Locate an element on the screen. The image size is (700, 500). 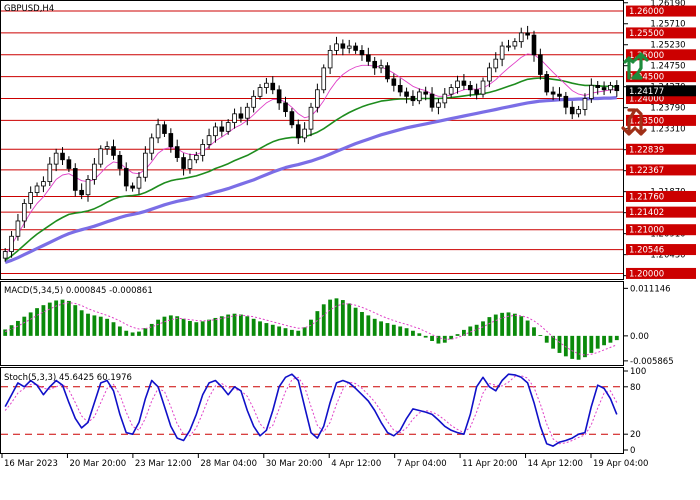
level-tag-label: 1.24000 is located at coordinates (646, 100).